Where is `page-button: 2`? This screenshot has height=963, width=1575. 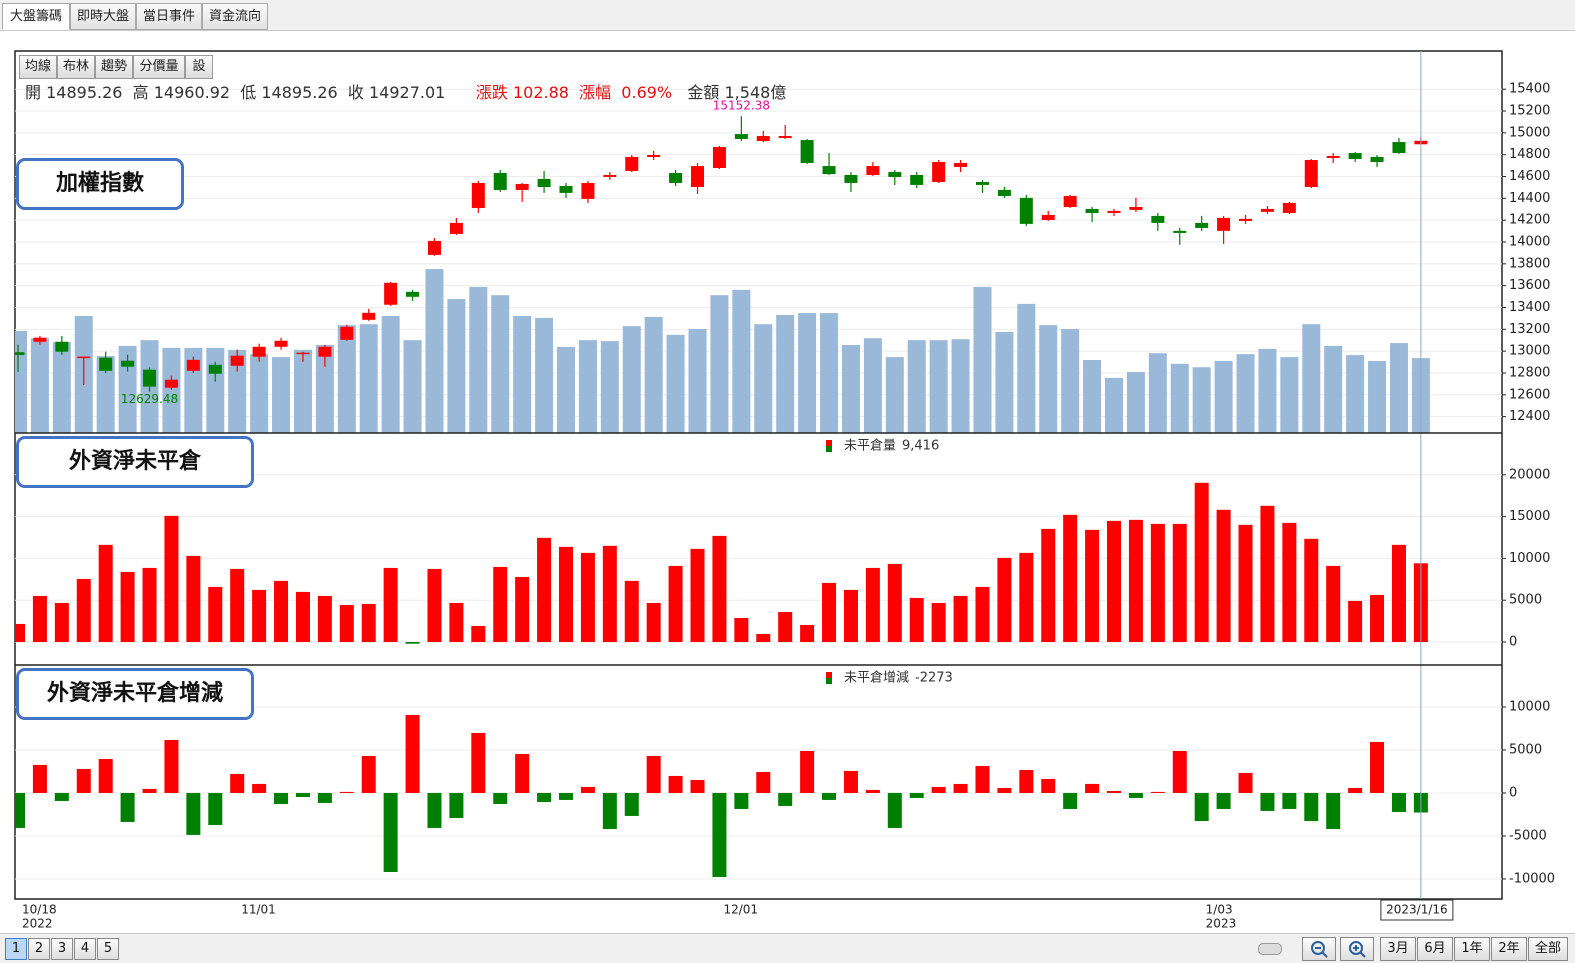 page-button: 2 is located at coordinates (39, 949).